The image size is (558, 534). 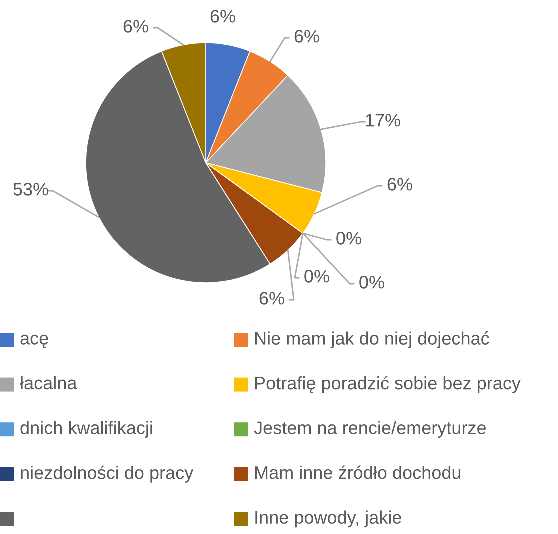 I want to click on data-label: 53%, so click(x=31, y=189).